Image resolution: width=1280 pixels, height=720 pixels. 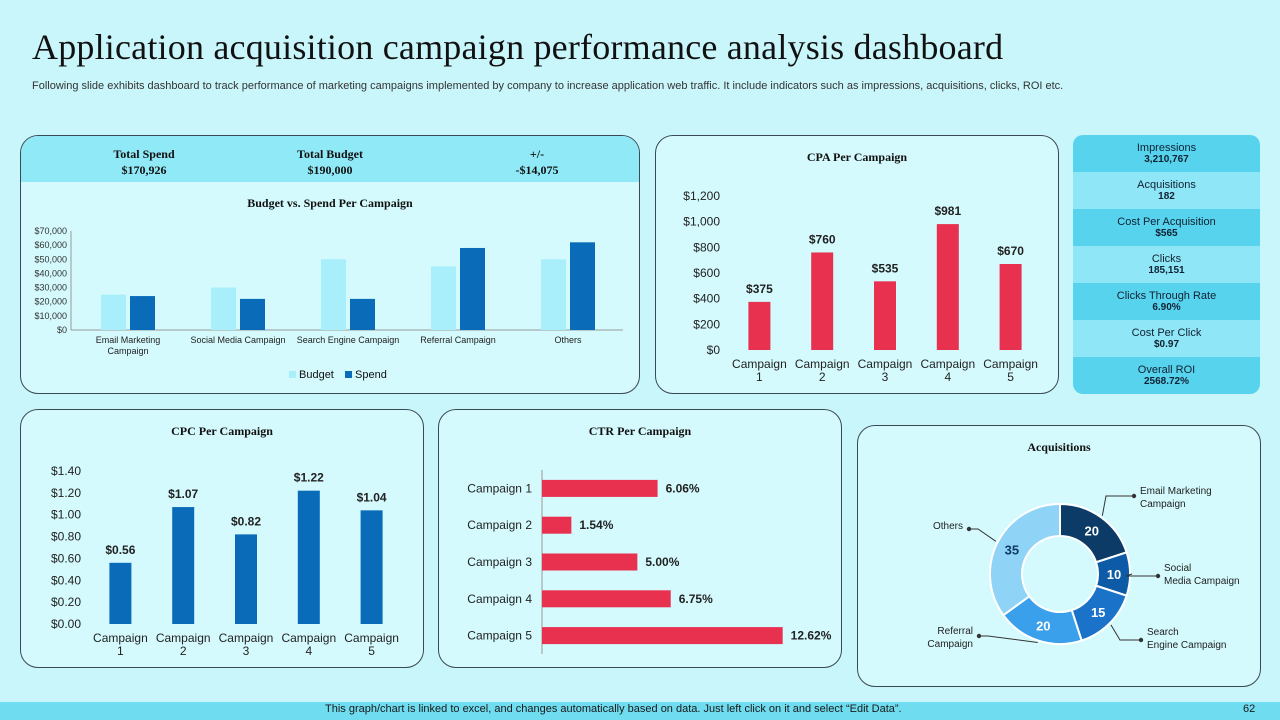 What do you see at coordinates (1025, 559) in the screenshot?
I see `donut-slice` at bounding box center [1025, 559].